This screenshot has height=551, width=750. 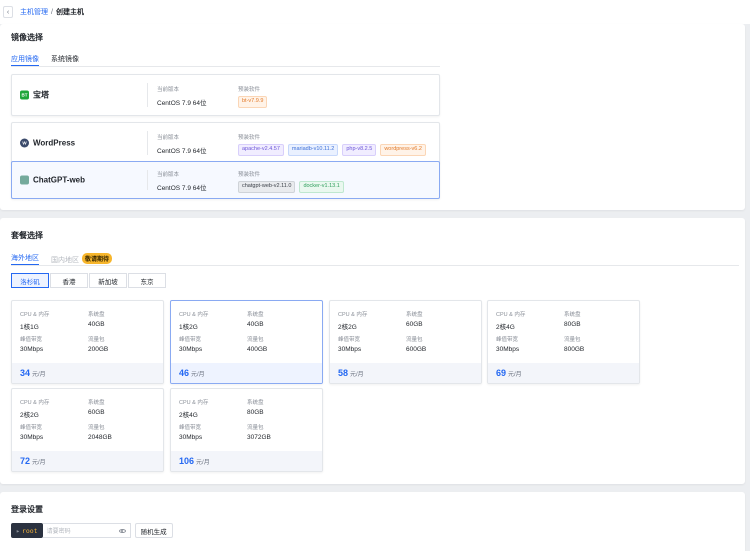 I want to click on tab-overseas: 海外地区, so click(x=25, y=258).